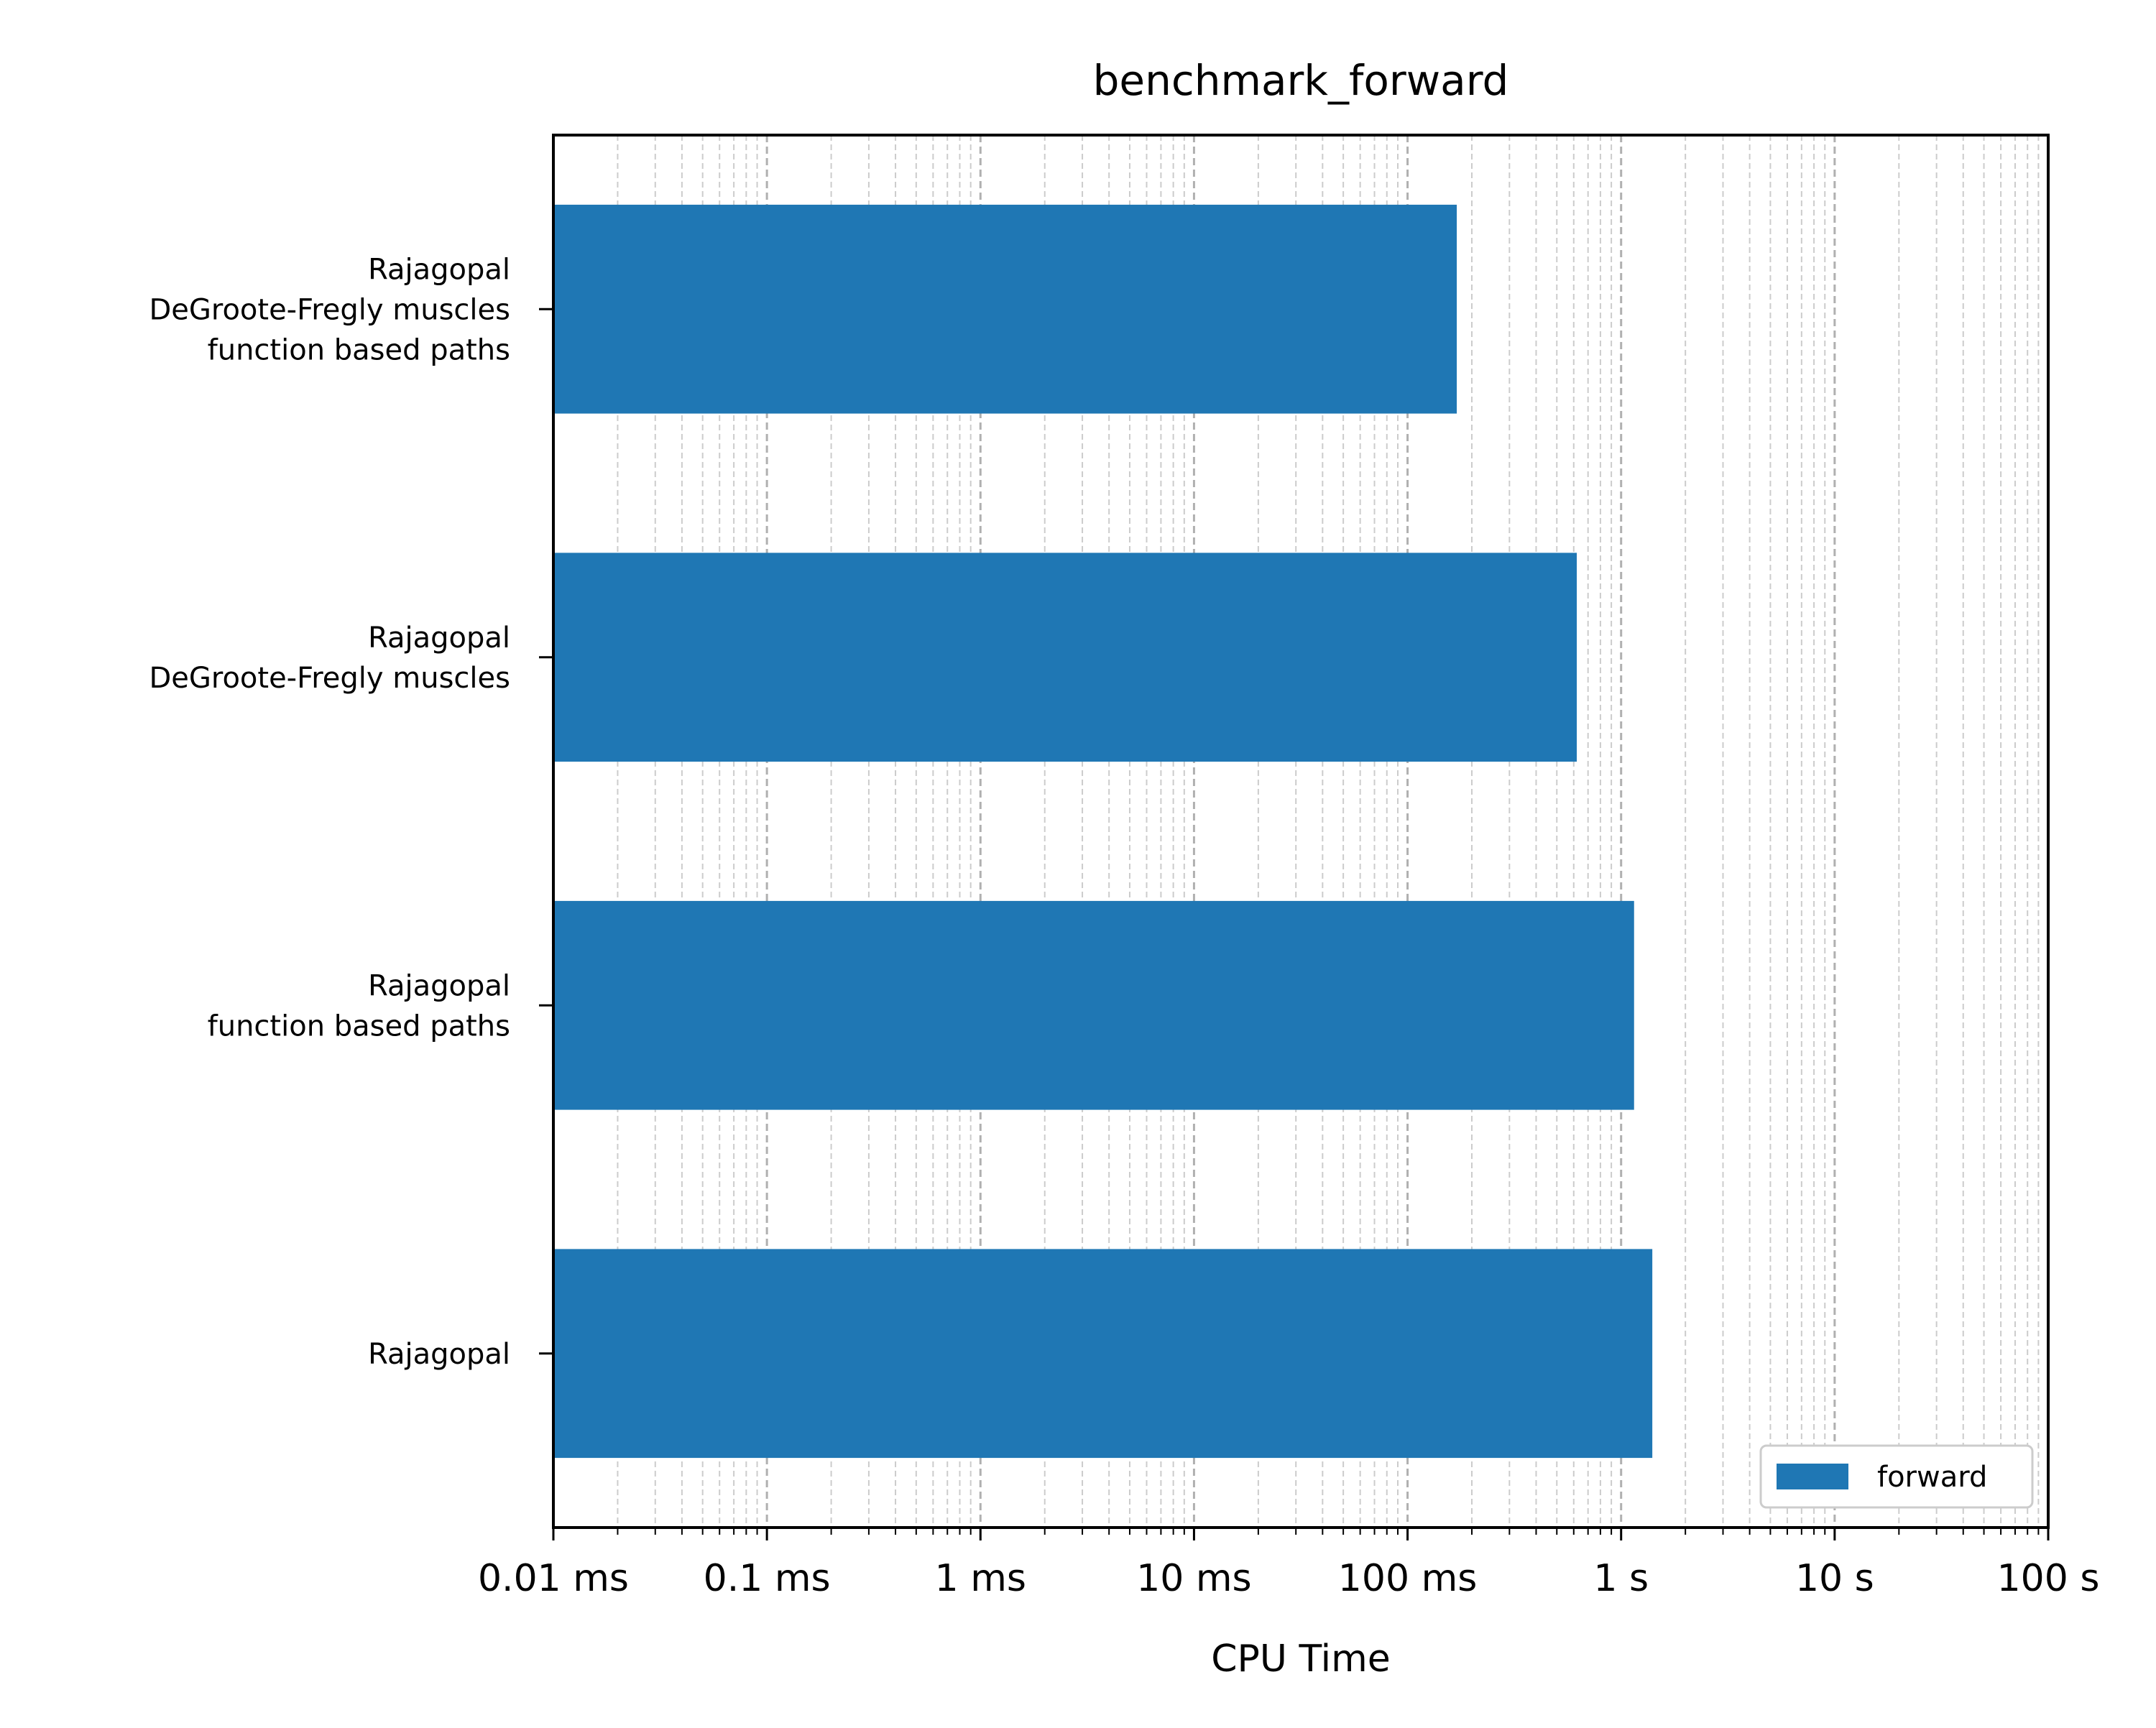  Describe the element at coordinates (1834, 1578) in the screenshot. I see `x-tick-label: 10 s` at that location.